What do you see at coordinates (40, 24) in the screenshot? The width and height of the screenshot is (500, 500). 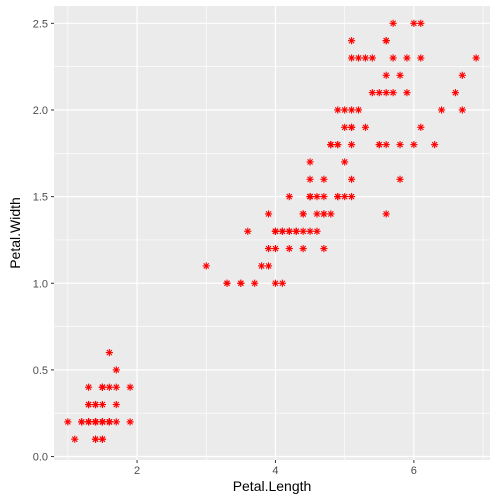 I see `y-tick-label: 2.5` at bounding box center [40, 24].